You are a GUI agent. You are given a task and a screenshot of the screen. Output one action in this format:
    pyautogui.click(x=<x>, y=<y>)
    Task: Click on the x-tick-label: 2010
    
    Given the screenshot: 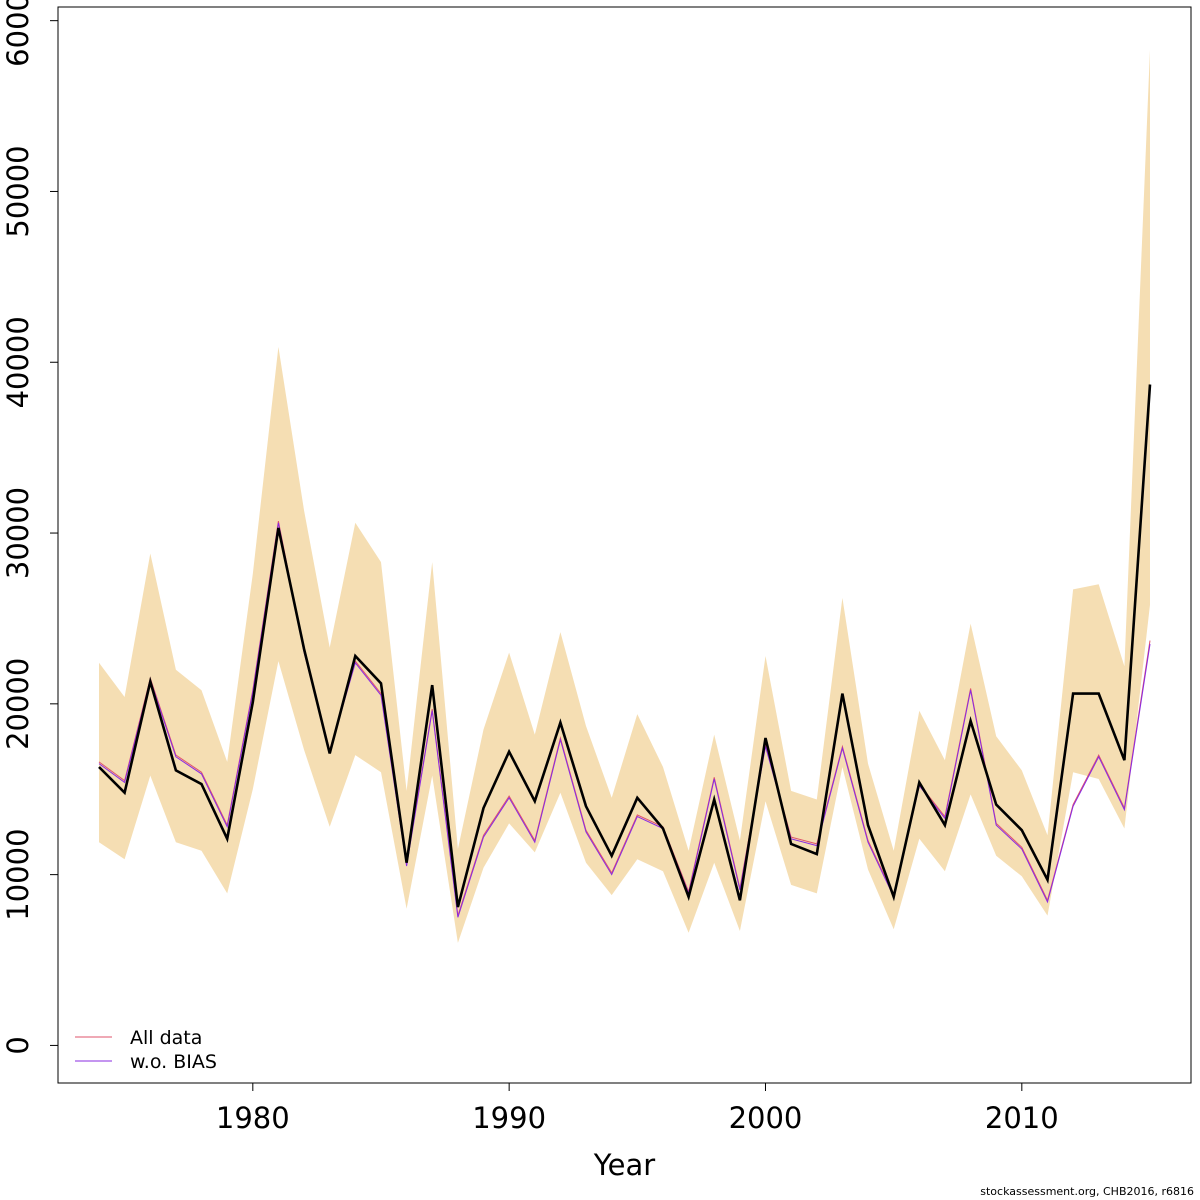 What is the action you would take?
    pyautogui.click(x=1022, y=1118)
    